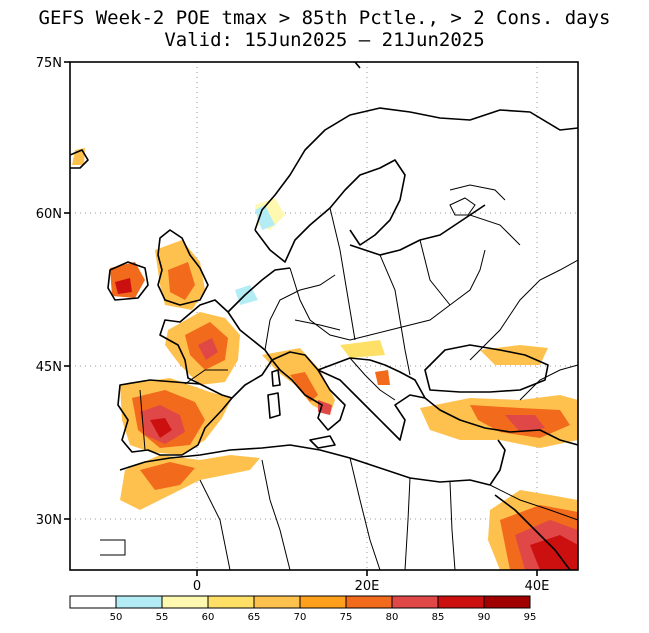 The height and width of the screenshot is (633, 649). Describe the element at coordinates (300, 617) in the screenshot. I see `colorbar-label: 70` at that location.